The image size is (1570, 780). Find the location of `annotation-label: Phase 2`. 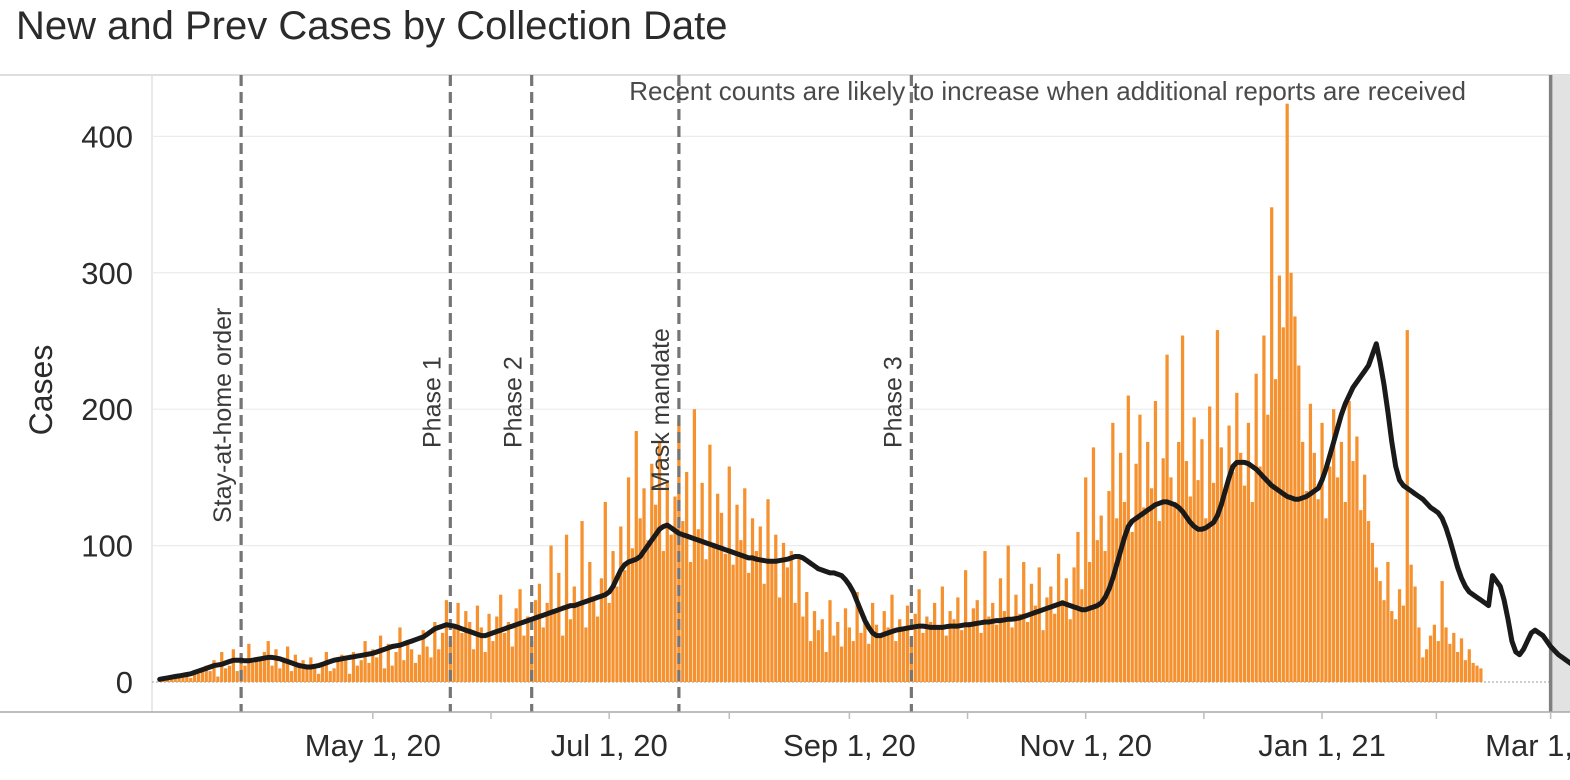

annotation-label: Phase 2 is located at coordinates (514, 402).